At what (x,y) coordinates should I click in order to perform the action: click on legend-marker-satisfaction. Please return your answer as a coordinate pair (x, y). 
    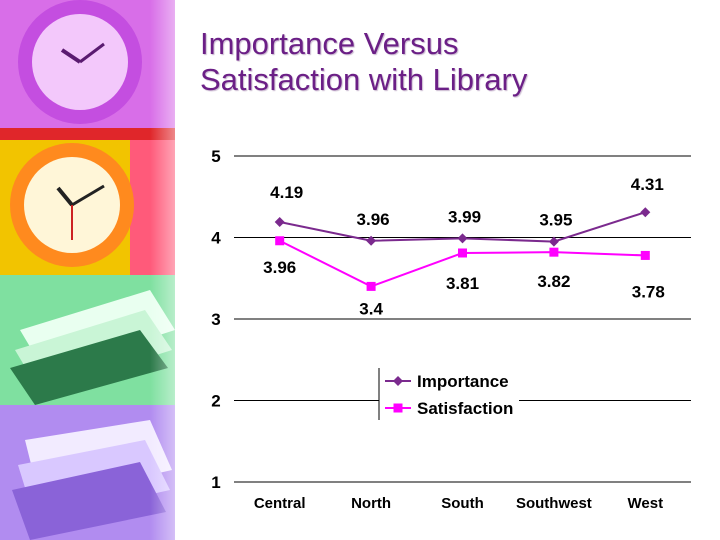
    Looking at the image, I should click on (398, 408).